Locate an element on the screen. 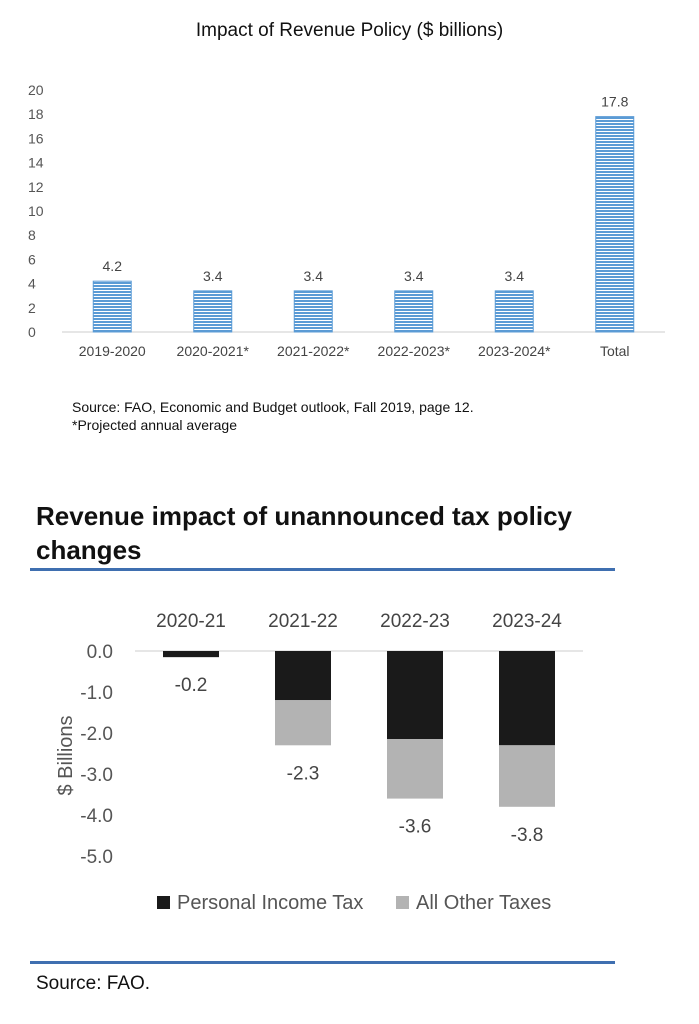 This screenshot has width=699, height=1024. x-tick-label: 2021-2022* is located at coordinates (313, 351).